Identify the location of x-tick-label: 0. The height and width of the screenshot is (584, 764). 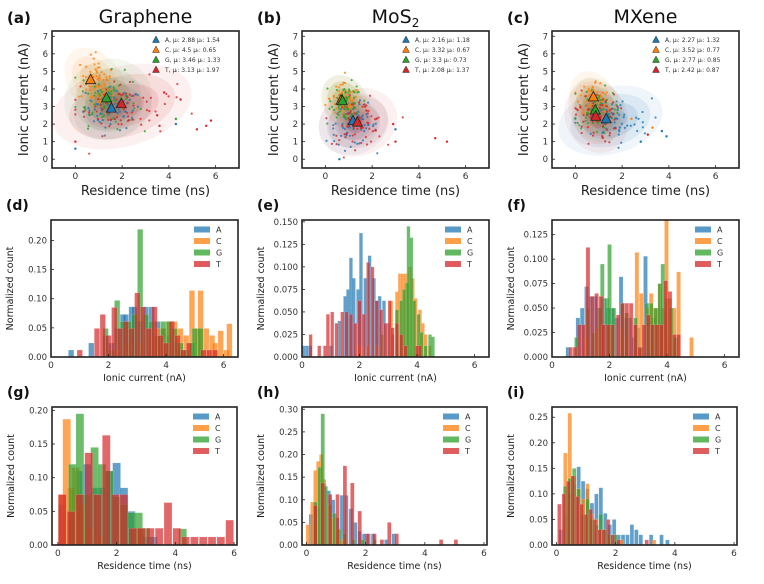
(576, 177).